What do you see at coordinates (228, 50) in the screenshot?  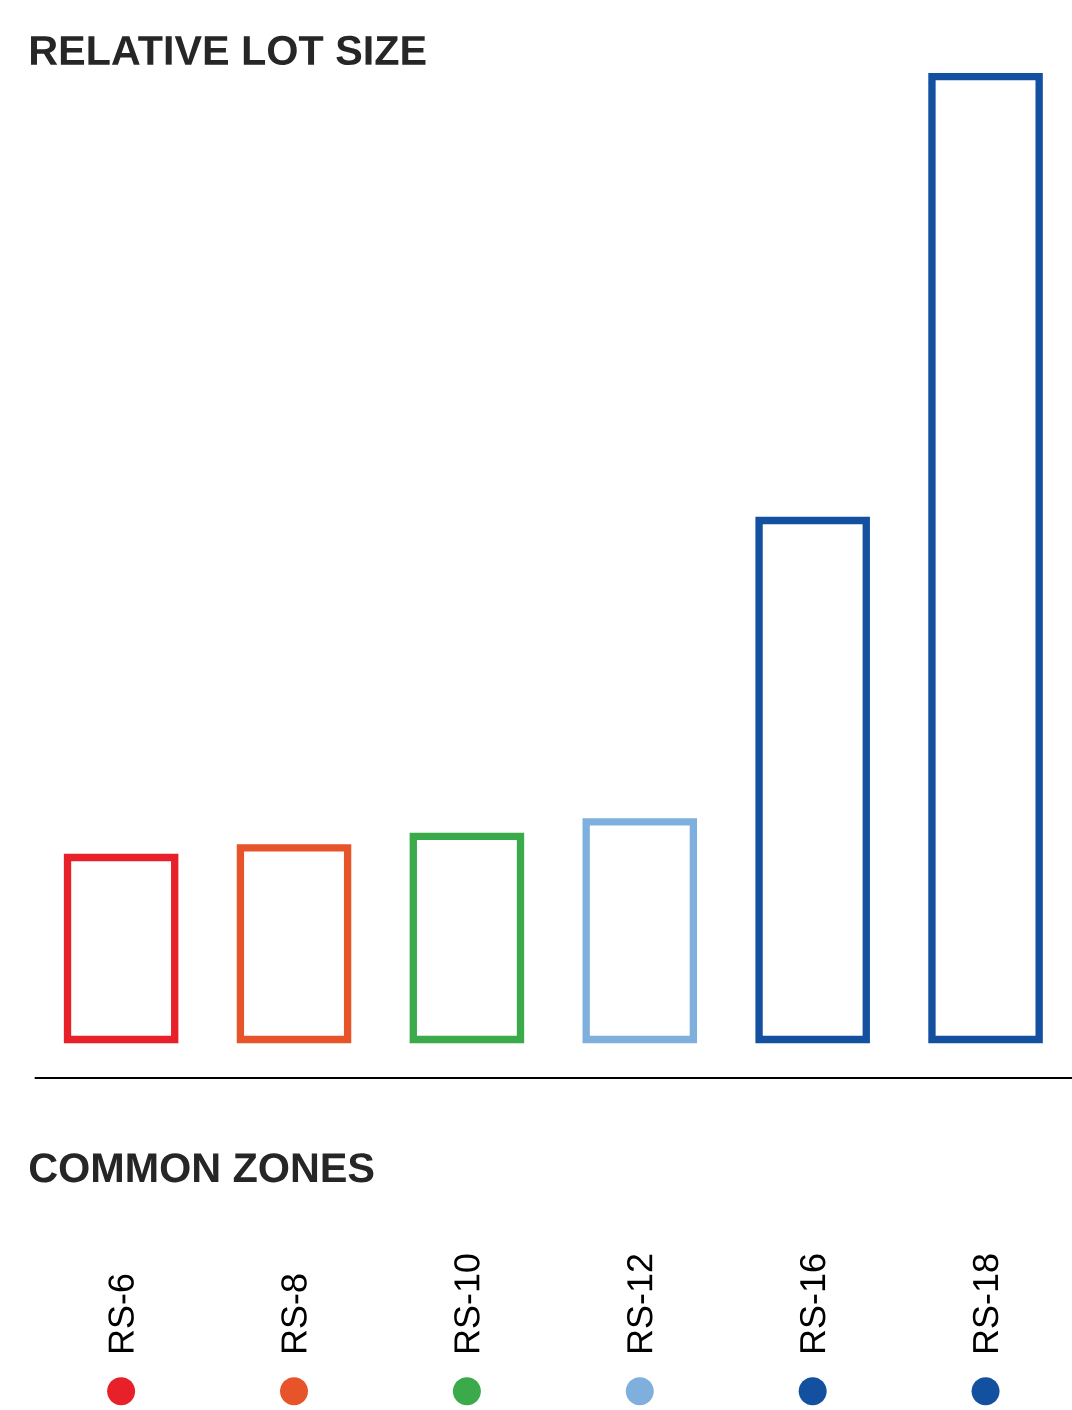 I see `chart-title: RELATIVE LOT SIZE` at bounding box center [228, 50].